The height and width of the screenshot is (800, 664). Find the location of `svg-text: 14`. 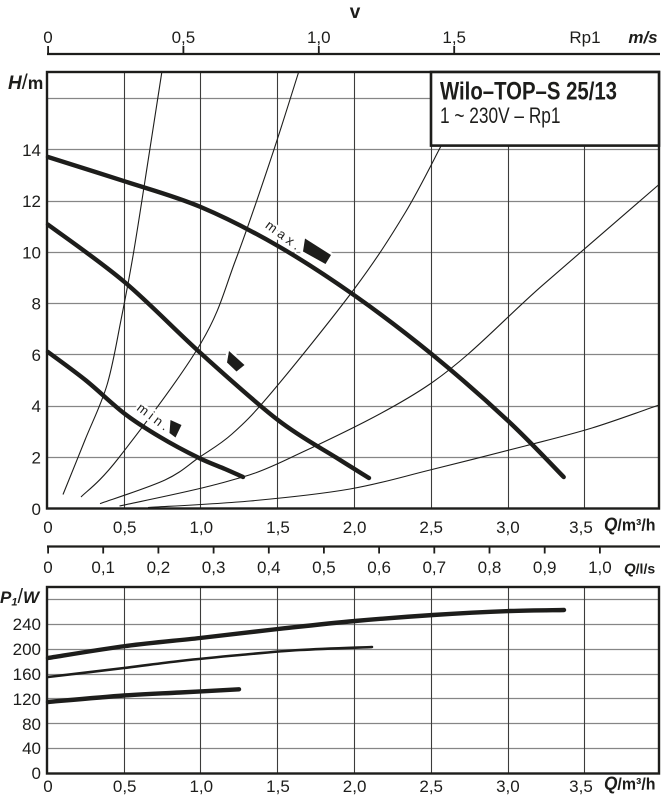

svg-text: 14 is located at coordinates (31, 150).